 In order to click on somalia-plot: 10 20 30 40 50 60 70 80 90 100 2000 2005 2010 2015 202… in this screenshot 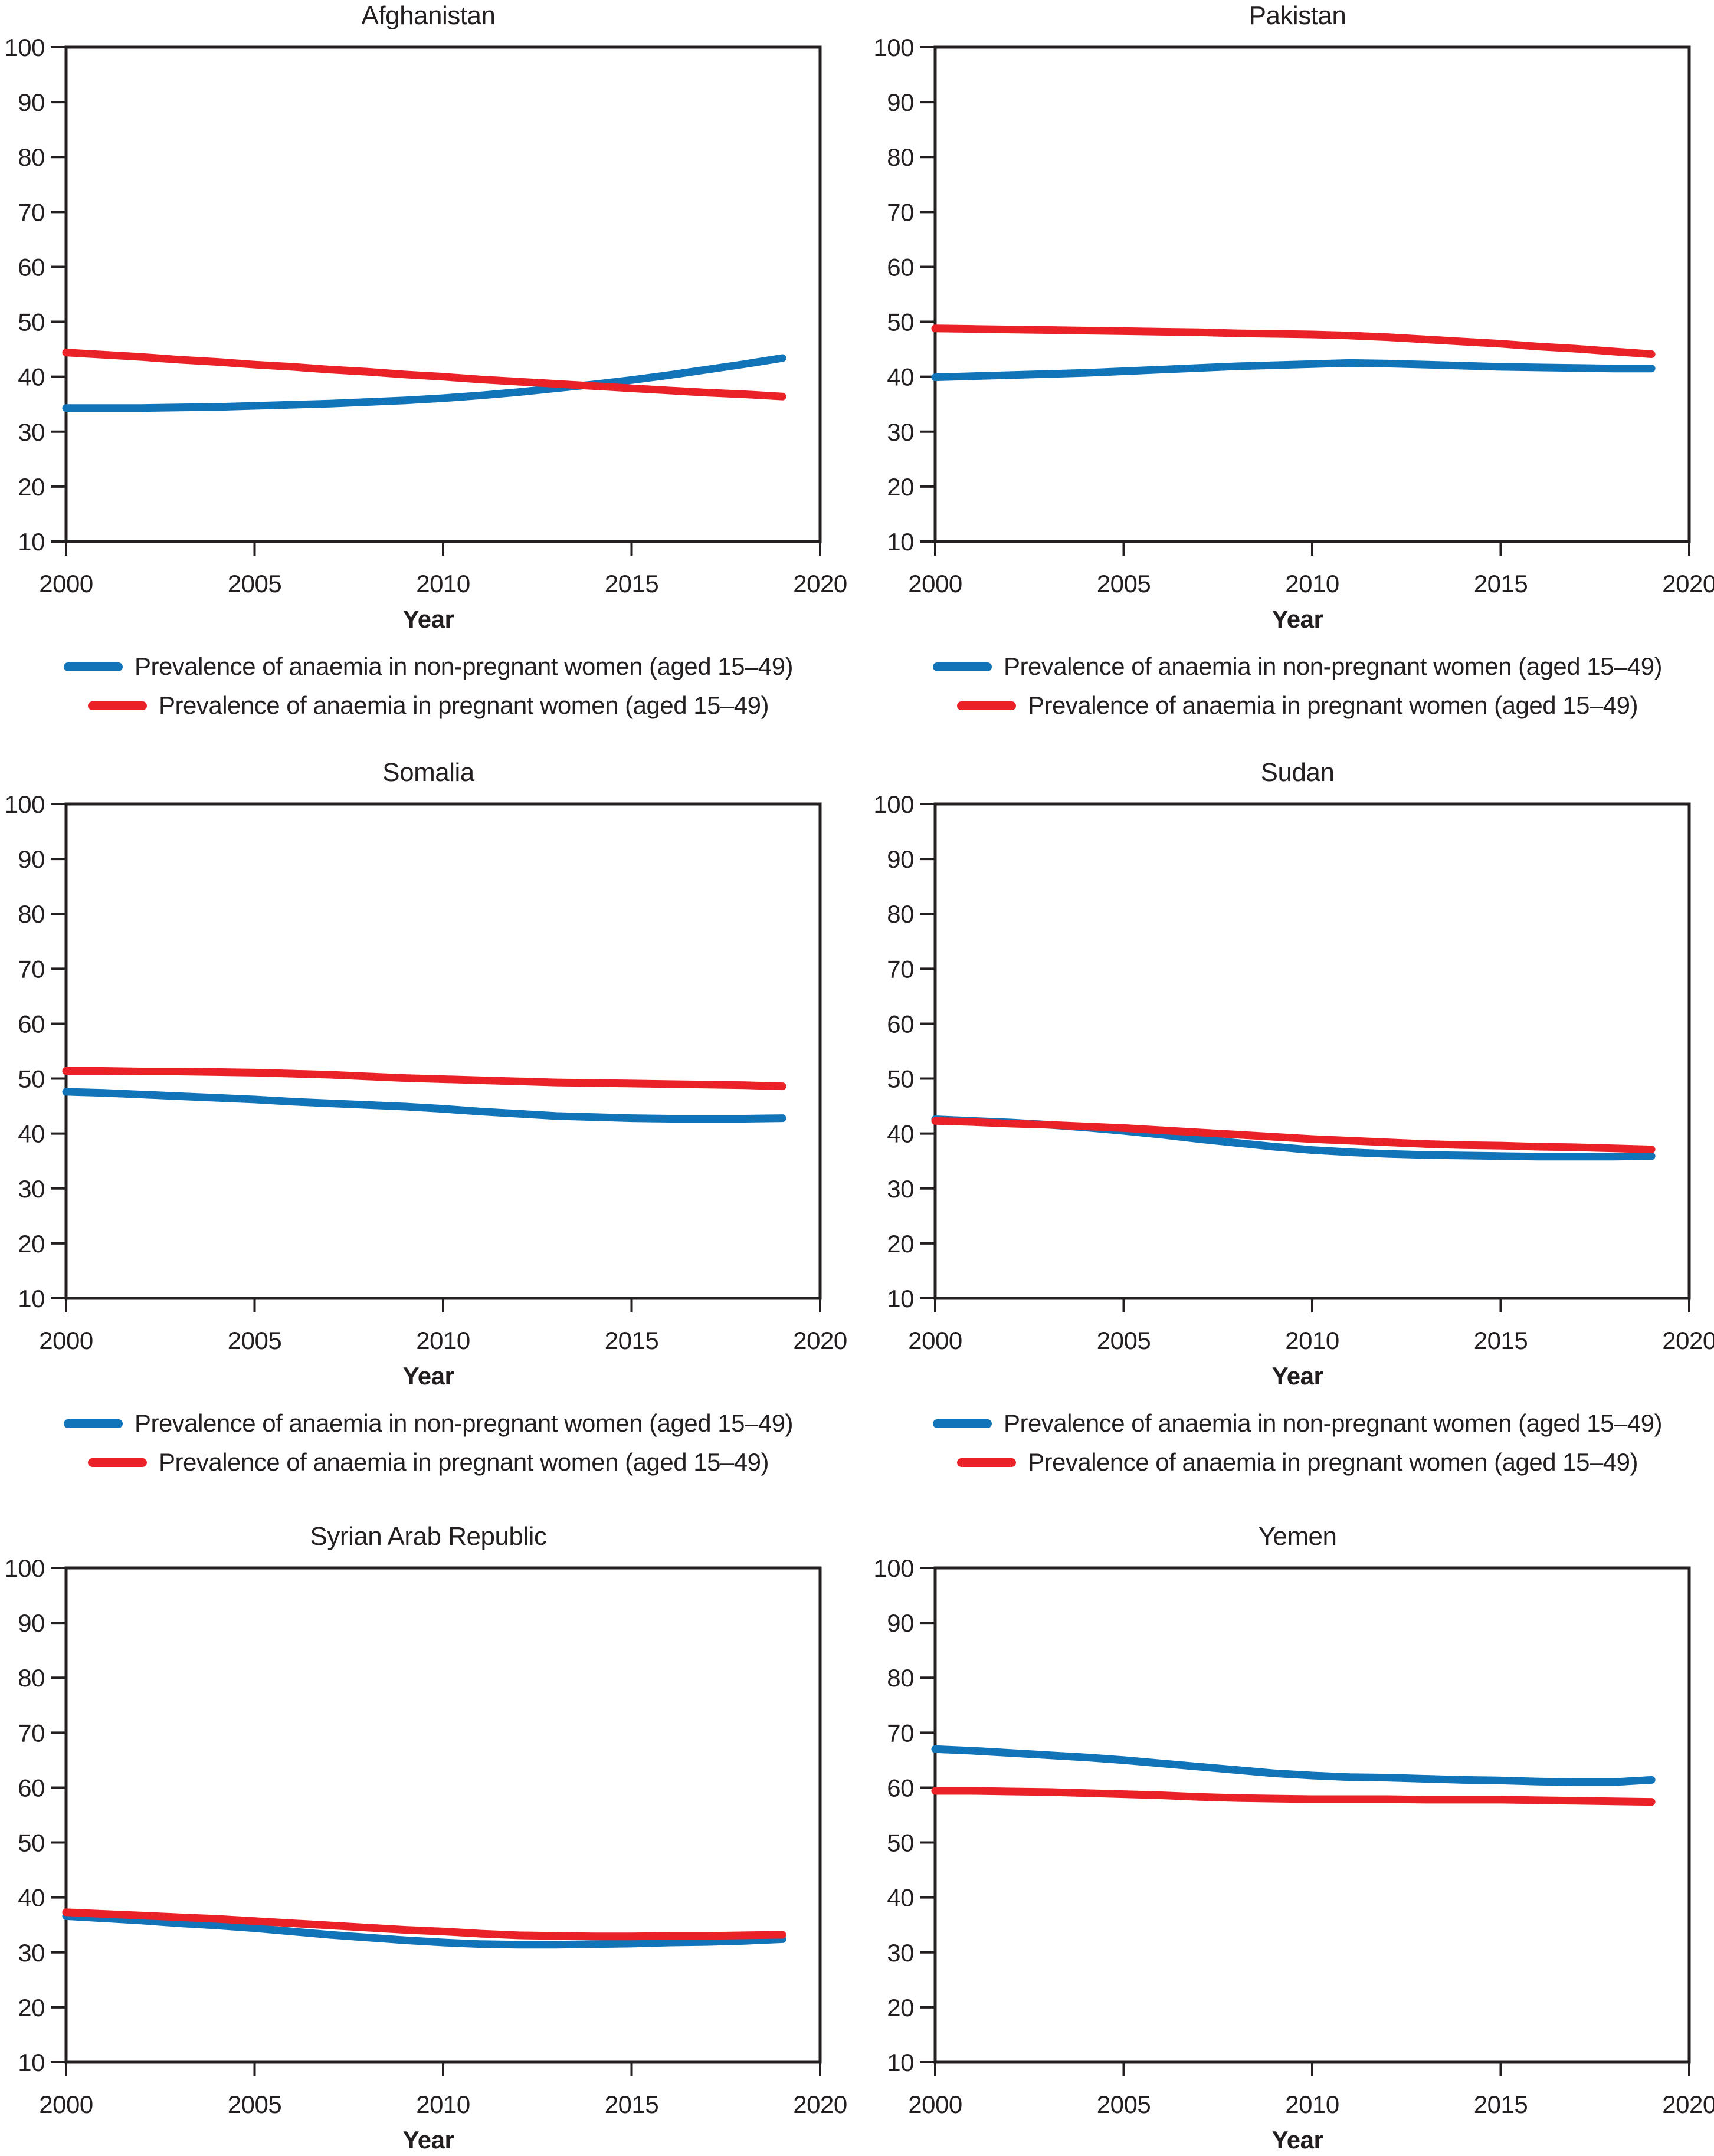, I will do `click(425, 1072)`.